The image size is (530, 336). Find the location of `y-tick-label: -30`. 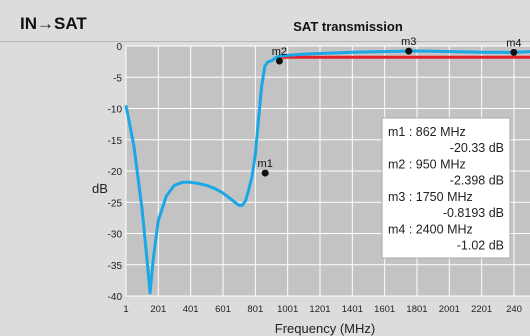

y-tick-label: -30 is located at coordinates (115, 235).